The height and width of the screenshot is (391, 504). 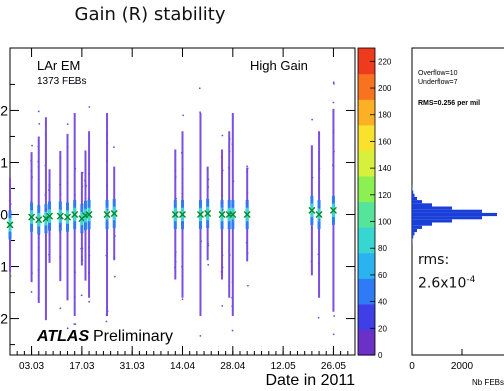 What do you see at coordinates (4, 162) in the screenshot?
I see `y-tick-label: 1` at bounding box center [4, 162].